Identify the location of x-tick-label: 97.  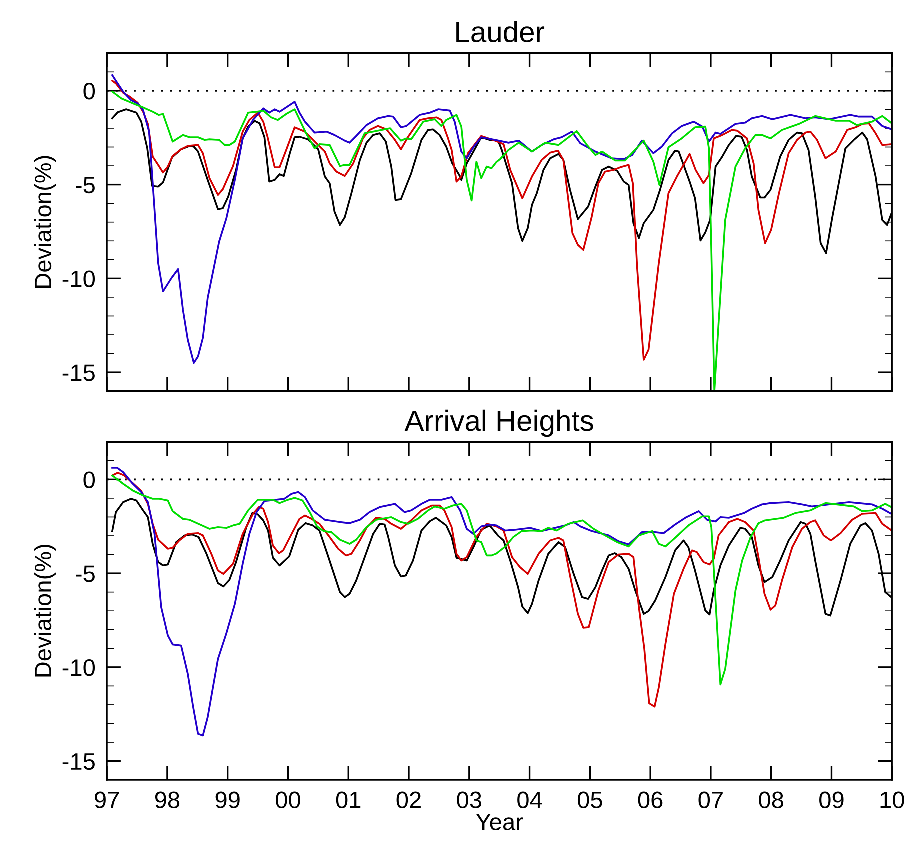
(107, 800).